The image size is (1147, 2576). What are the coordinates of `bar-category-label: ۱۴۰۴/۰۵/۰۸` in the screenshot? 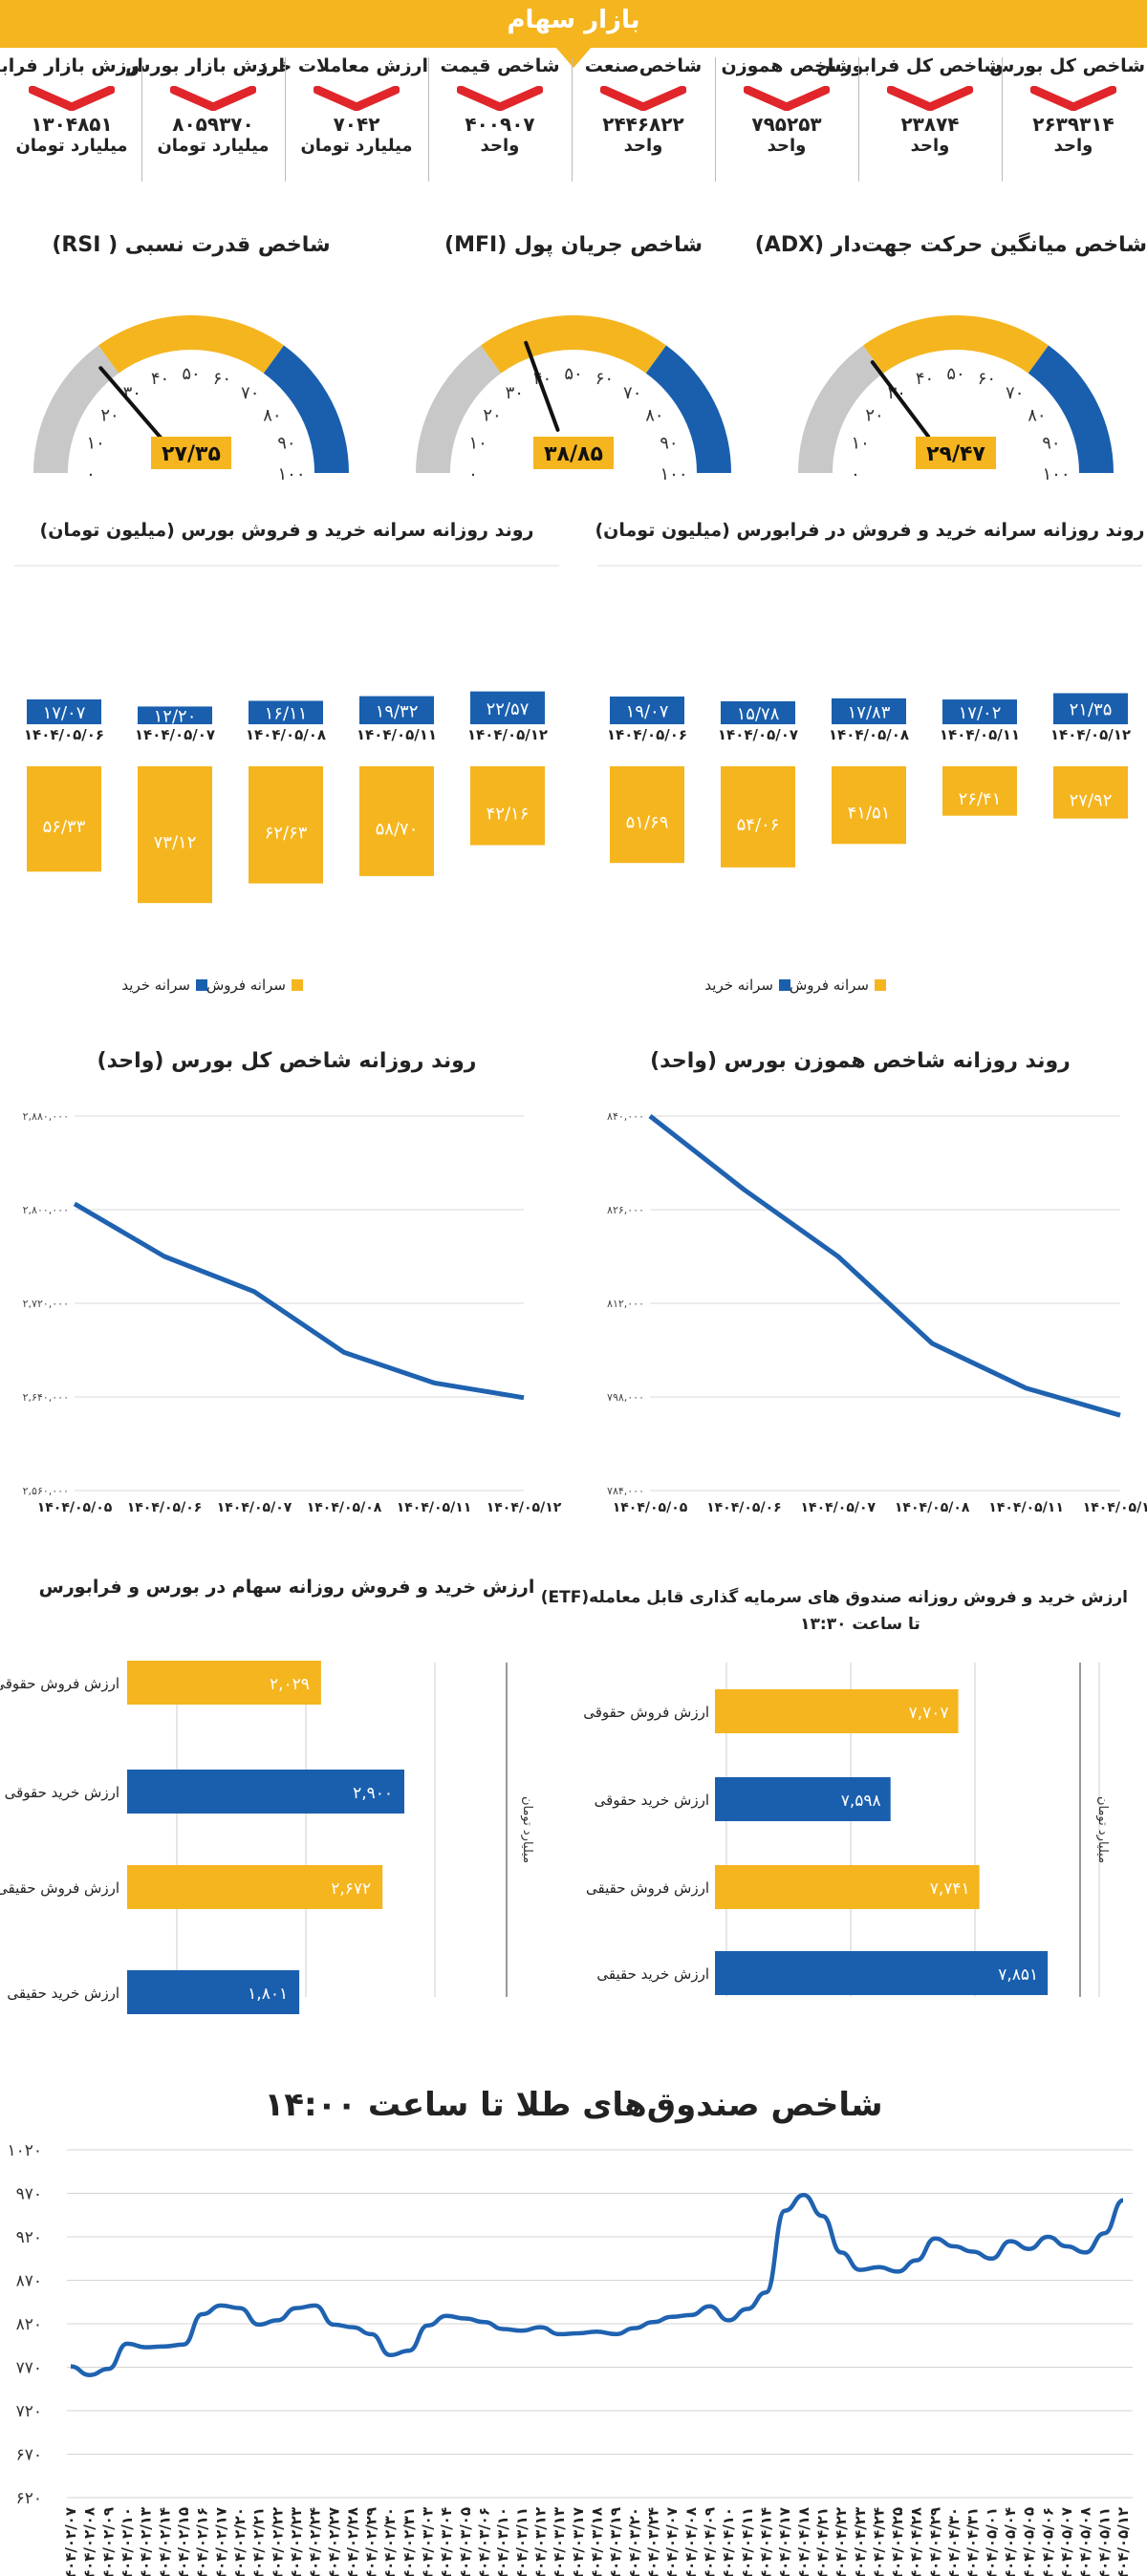 It's located at (286, 734).